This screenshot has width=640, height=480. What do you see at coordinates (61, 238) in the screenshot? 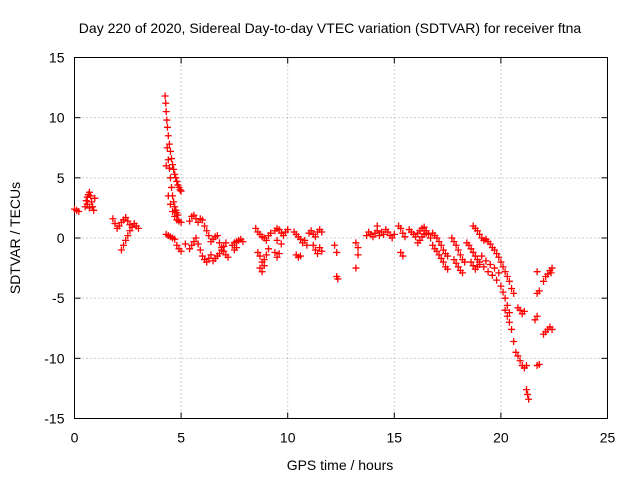
I see `y-tick-label: 0` at bounding box center [61, 238].